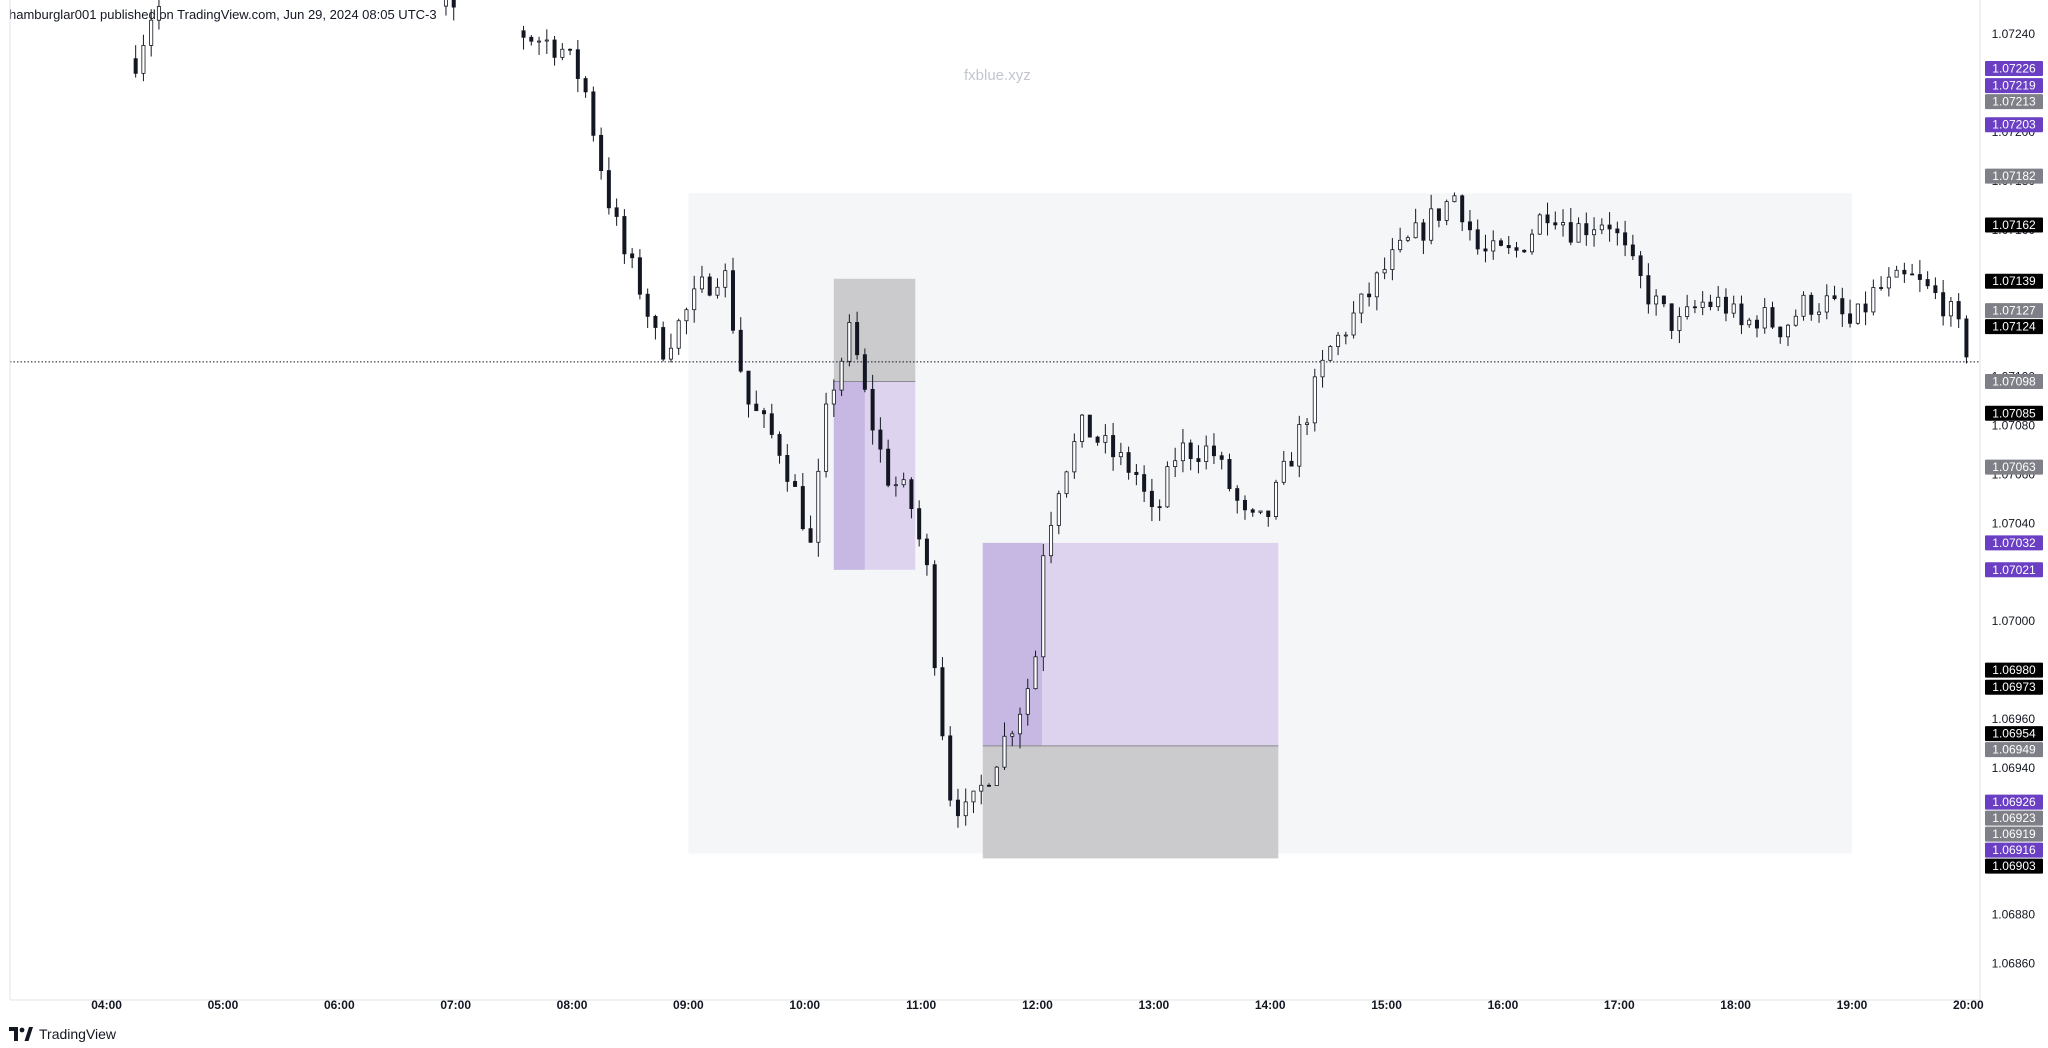 Image resolution: width=2048 pixels, height=1048 pixels. Describe the element at coordinates (1619, 1005) in the screenshot. I see `x-tick-label-13: 17:00` at that location.